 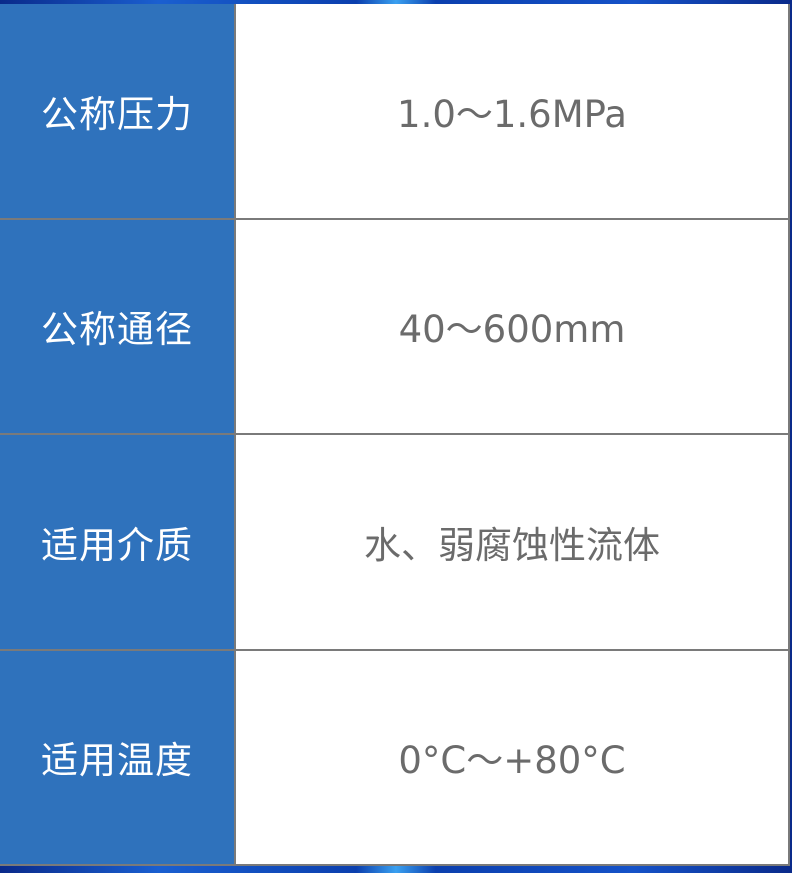 What do you see at coordinates (117, 542) in the screenshot?
I see `row-label: 适用介质` at bounding box center [117, 542].